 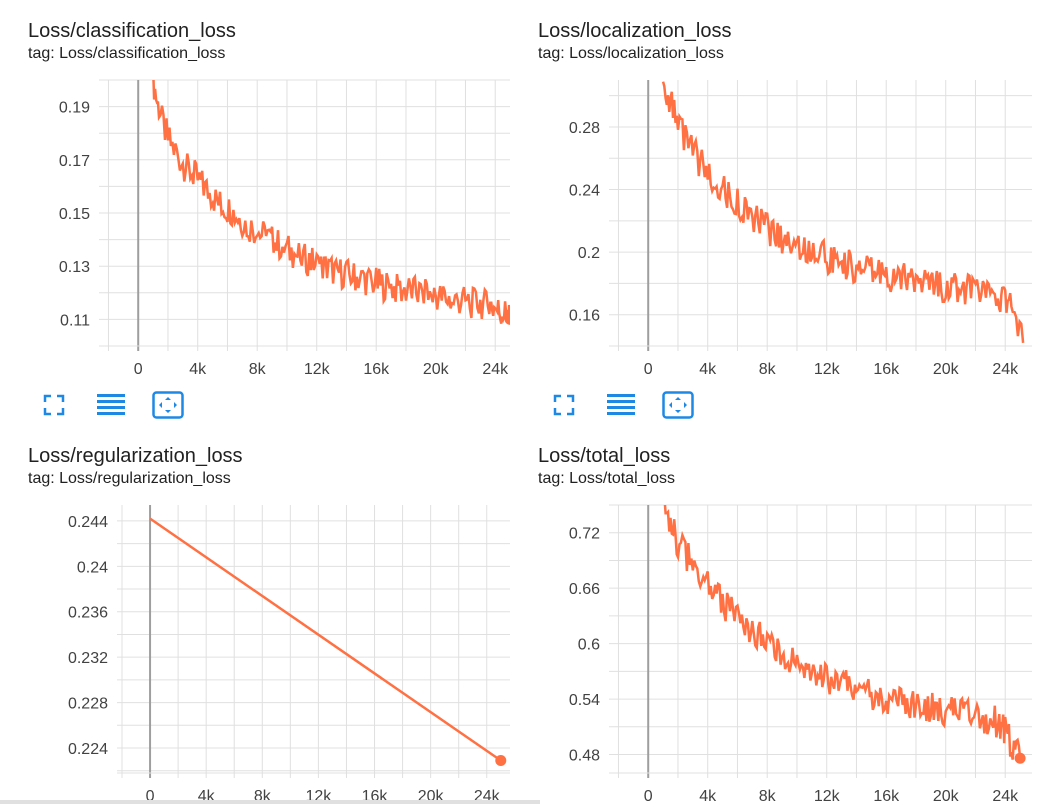 I want to click on y-tick-label: 0.232, so click(x=88, y=658).